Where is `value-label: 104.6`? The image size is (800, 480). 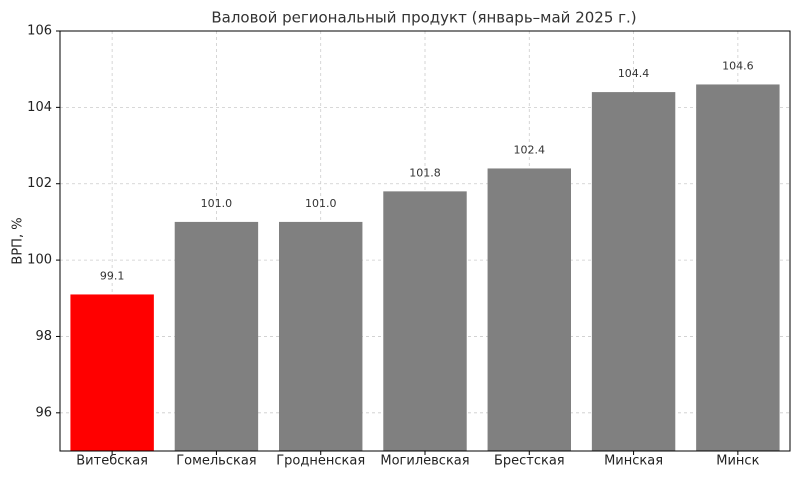
value-label: 104.6 is located at coordinates (738, 65).